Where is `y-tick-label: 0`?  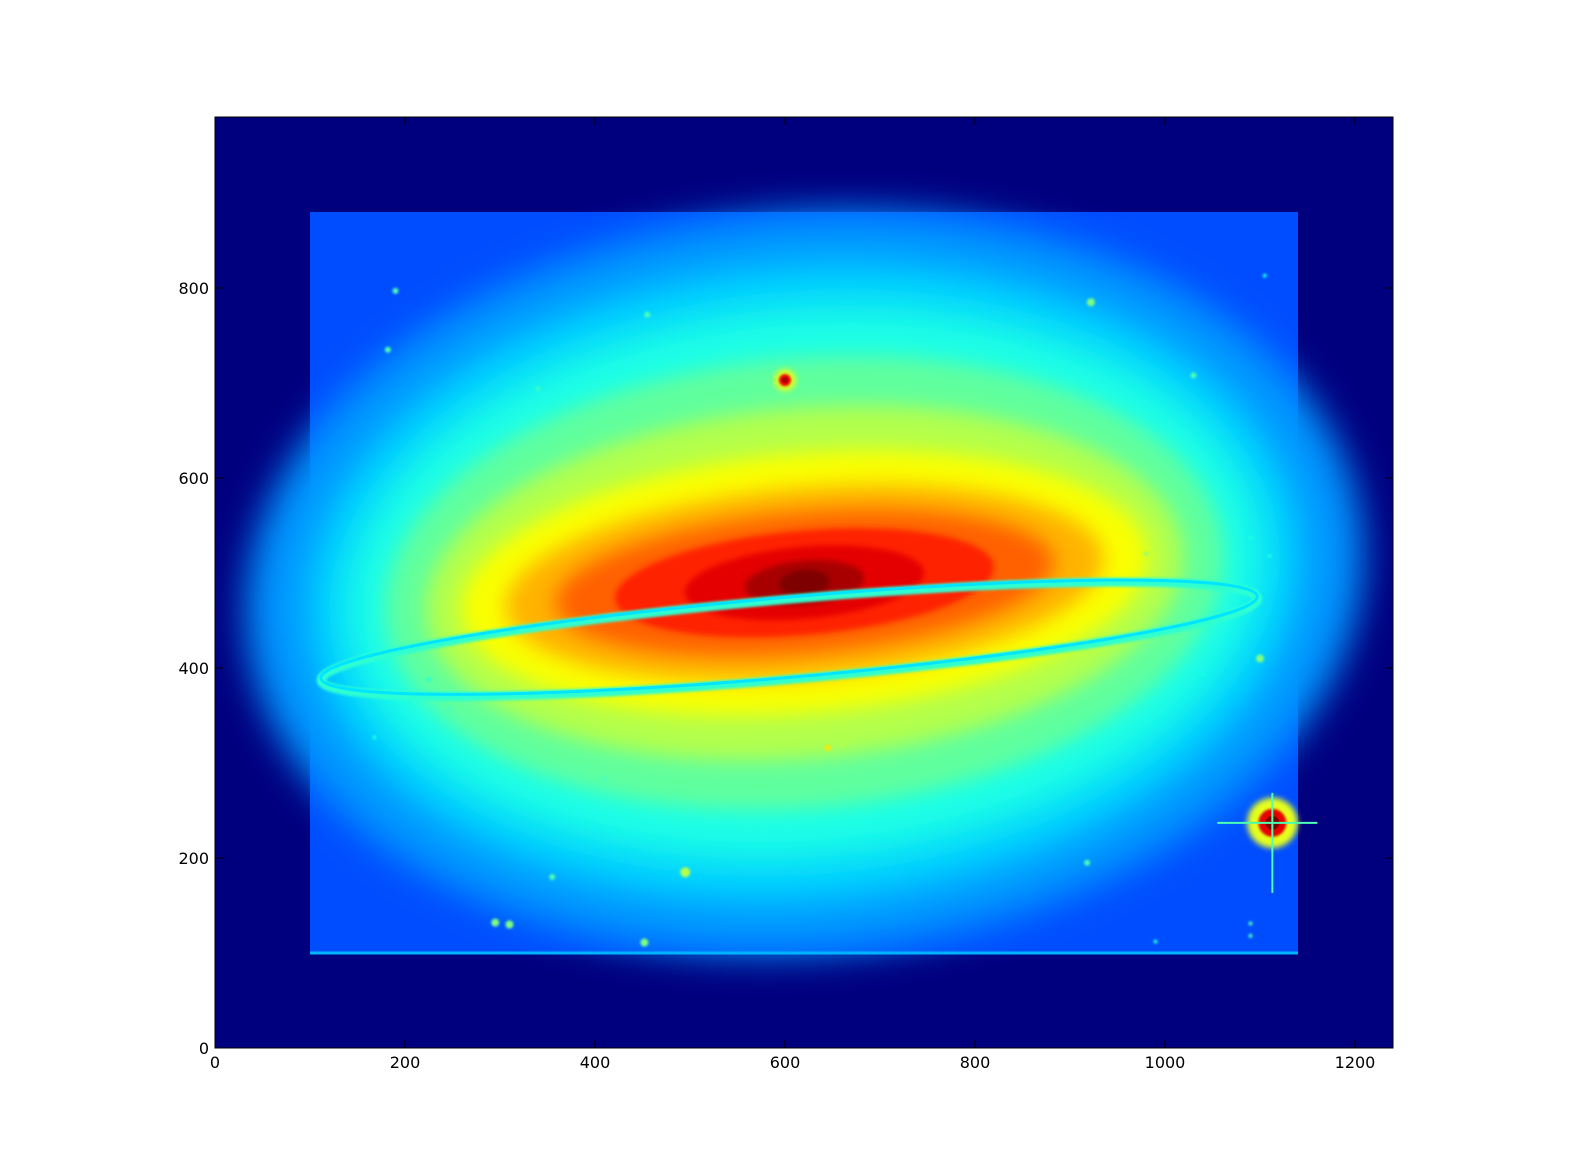 y-tick-label: 0 is located at coordinates (204, 1048).